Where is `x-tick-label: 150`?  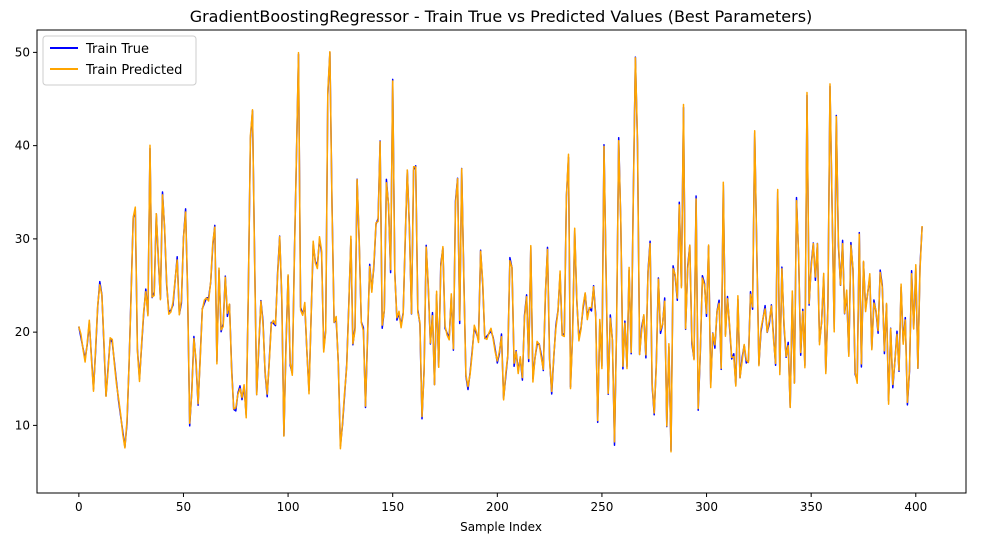
x-tick-label: 150 is located at coordinates (392, 507).